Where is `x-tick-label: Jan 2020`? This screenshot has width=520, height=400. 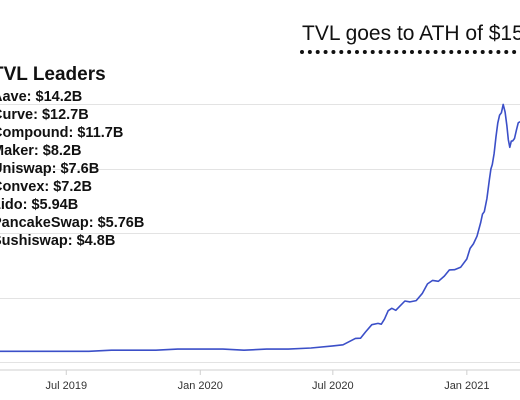
x-tick-label: Jan 2020 is located at coordinates (200, 386).